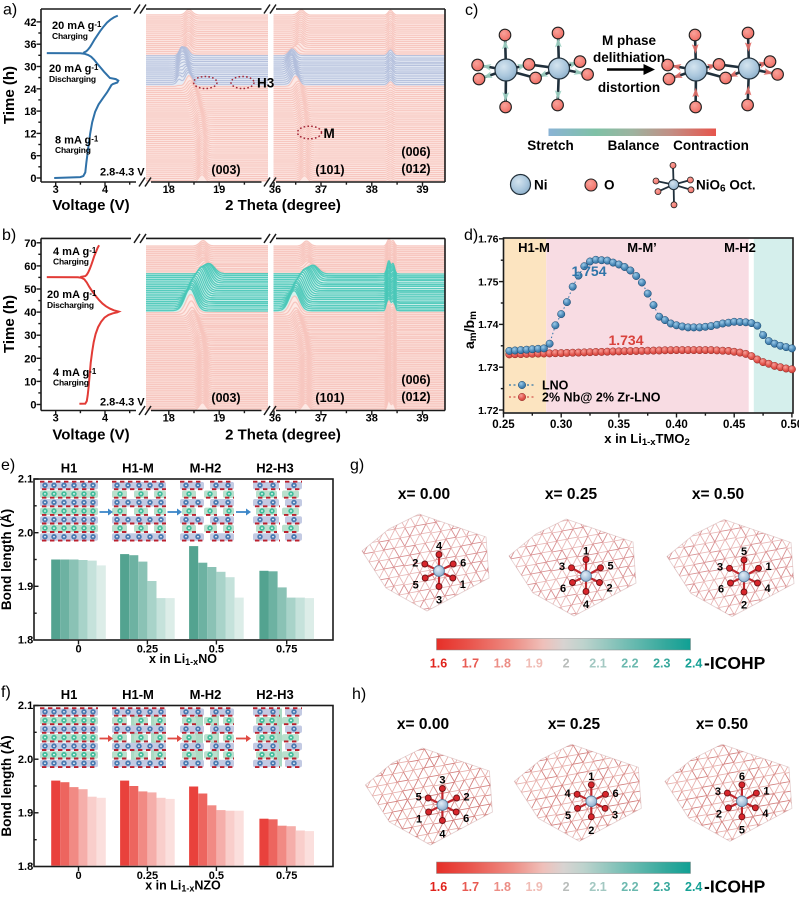 The width and height of the screenshot is (799, 903). What do you see at coordinates (275, 694) in the screenshot?
I see `svg-text: H2-H3` at bounding box center [275, 694].